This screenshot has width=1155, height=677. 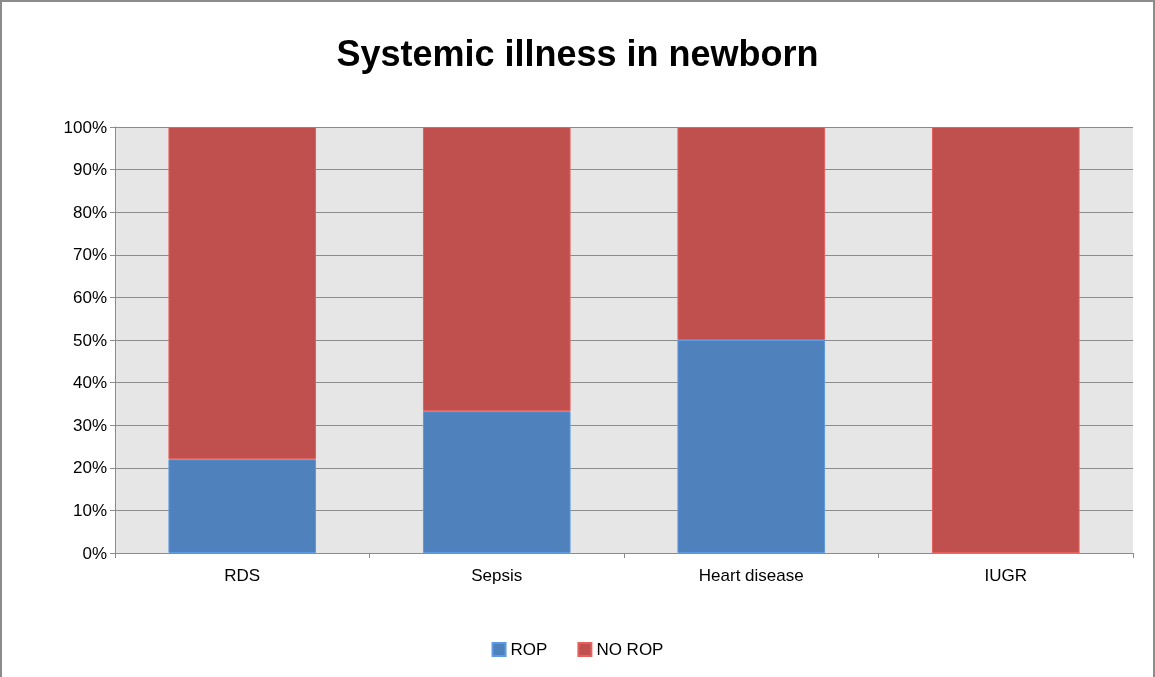 I want to click on y-tick-label: 70%, so click(x=89, y=255).